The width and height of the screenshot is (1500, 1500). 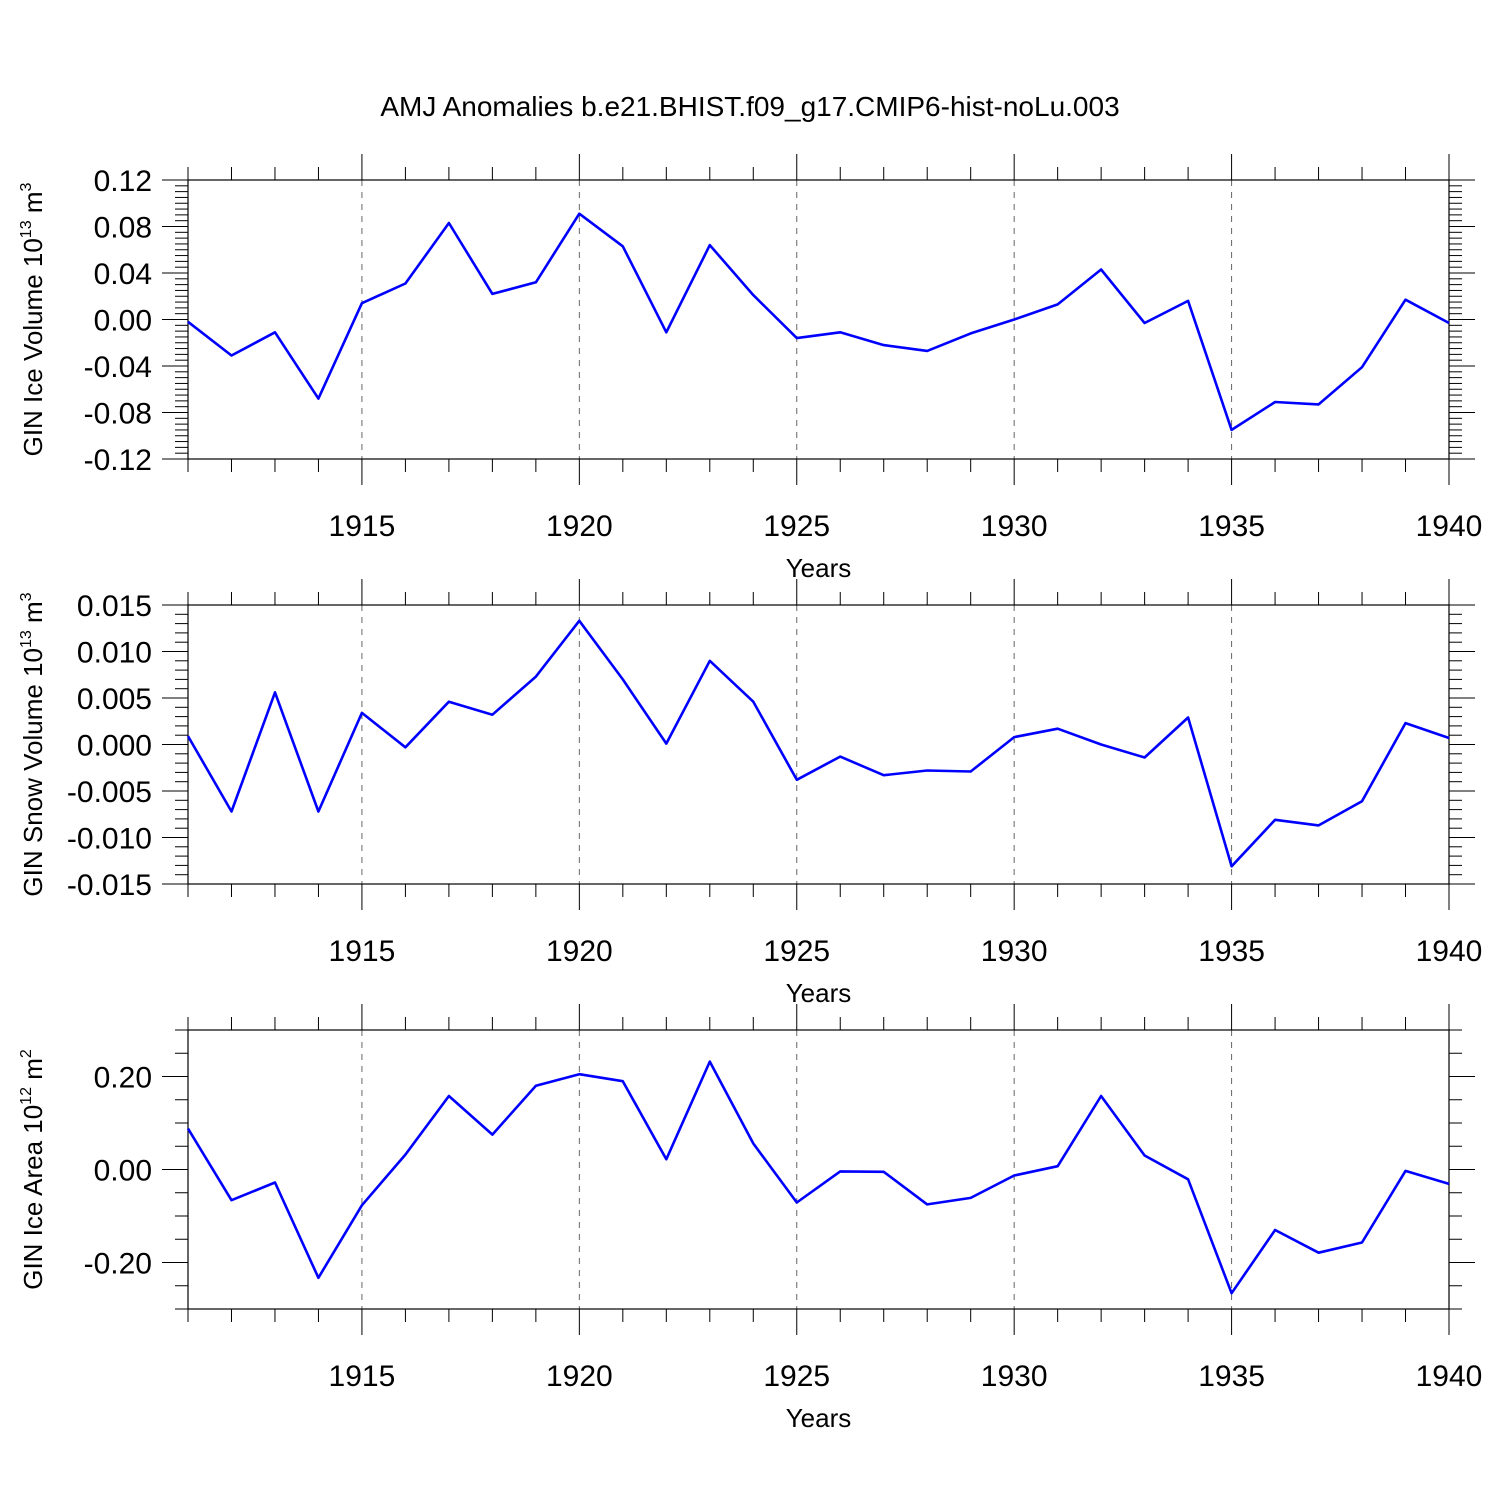 I want to click on y-tick-label: 0.005, so click(x=114, y=699).